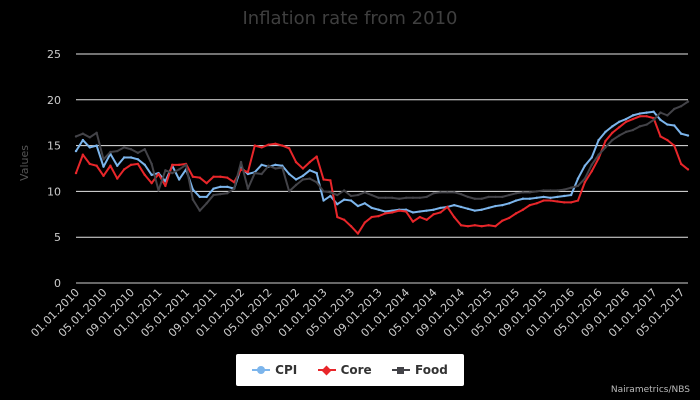  What do you see at coordinates (420, 370) in the screenshot?
I see `legend-item-food: Food` at bounding box center [420, 370].